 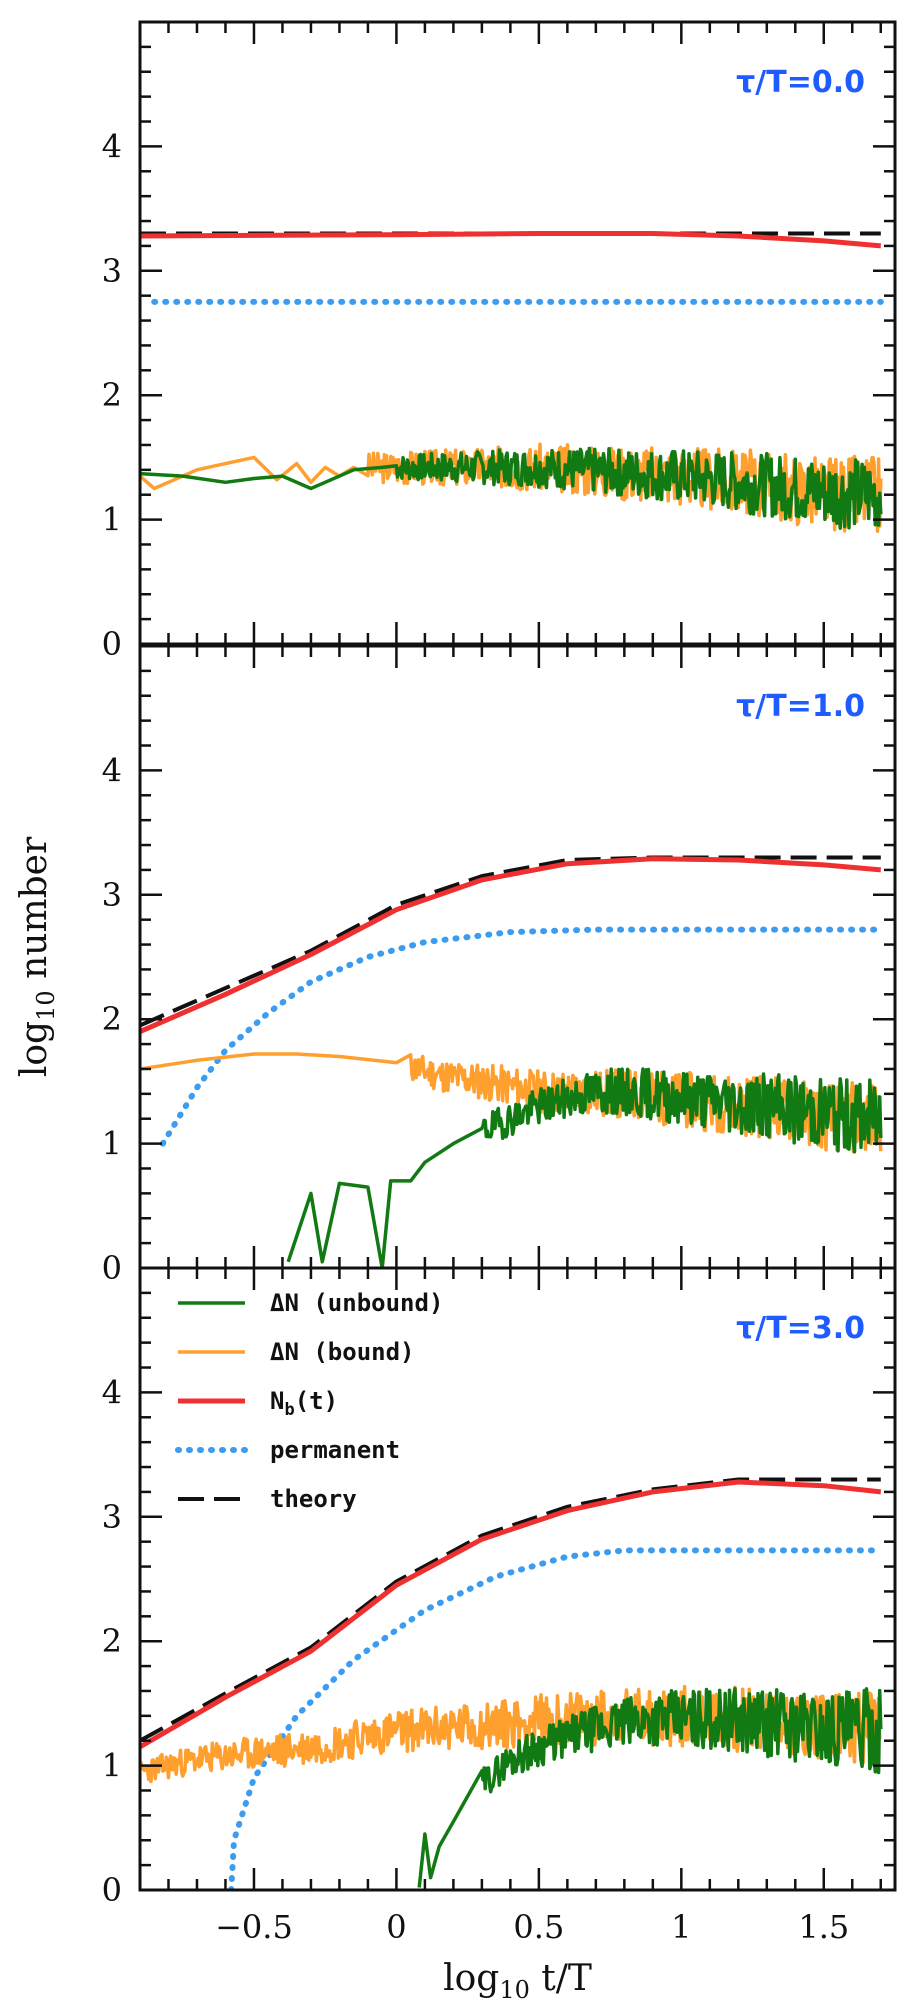 What do you see at coordinates (823, 1927) in the screenshot?
I see `x-tick-label: 1.5` at bounding box center [823, 1927].